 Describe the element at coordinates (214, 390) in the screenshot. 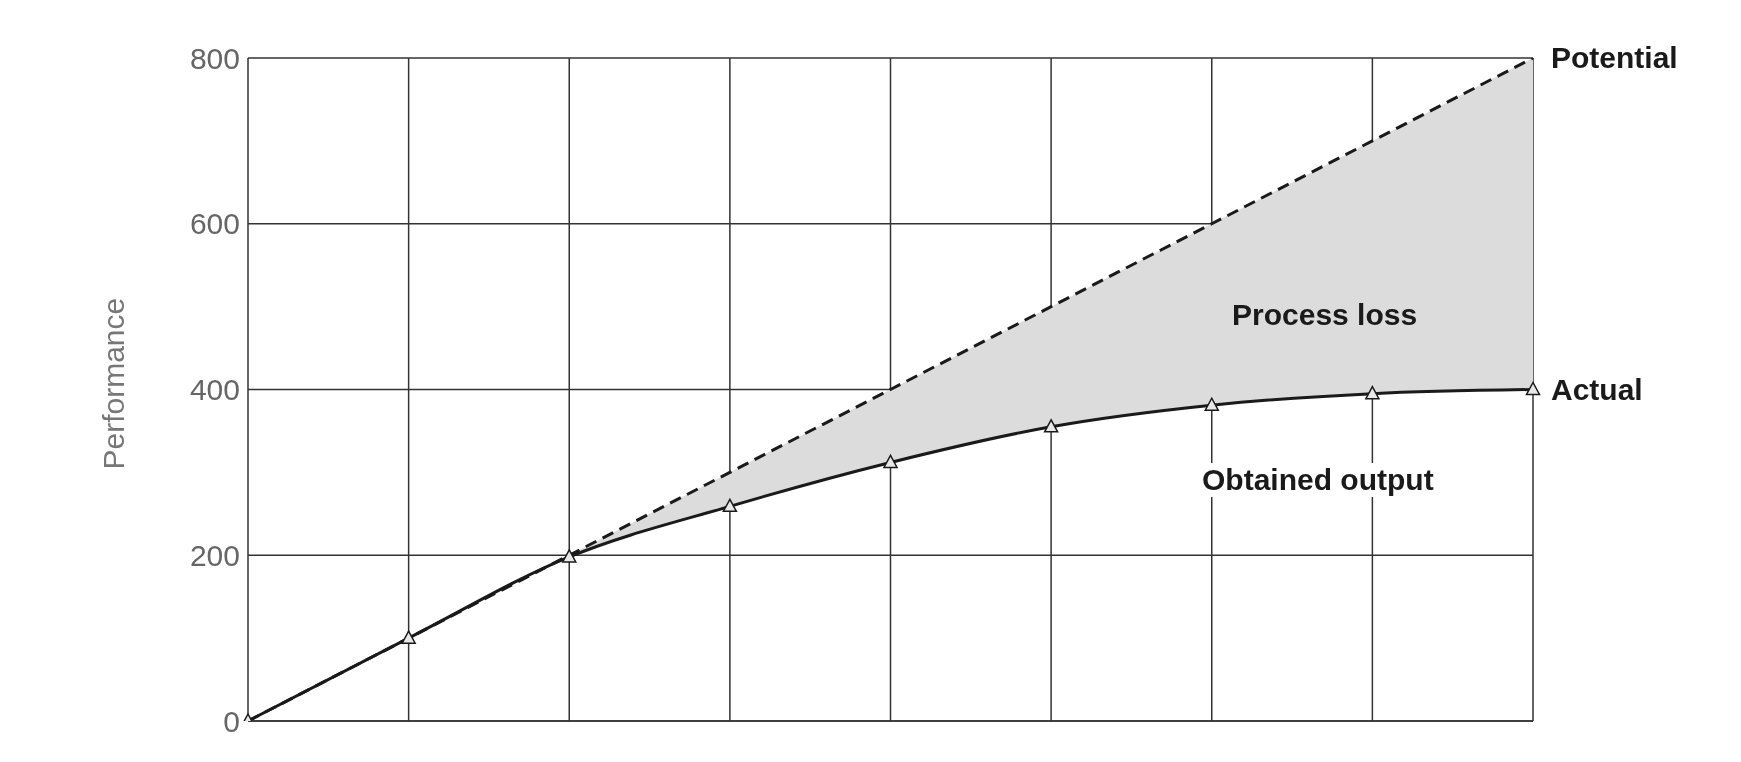

I see `y-tick-label: 400` at that location.